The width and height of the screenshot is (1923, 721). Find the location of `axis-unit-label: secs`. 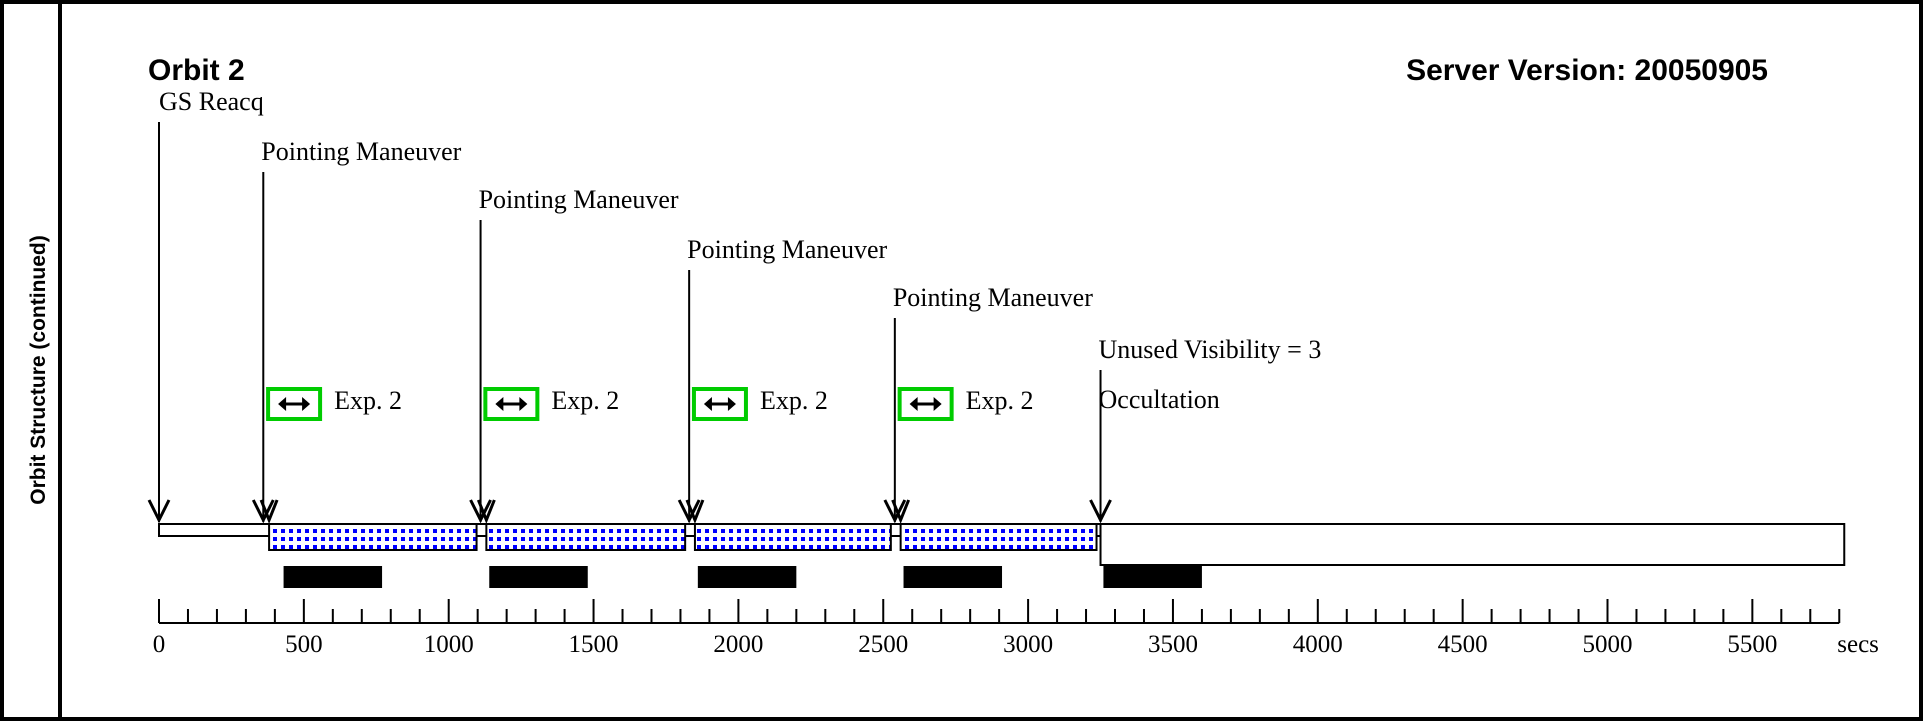

axis-unit-label: secs is located at coordinates (1858, 644).